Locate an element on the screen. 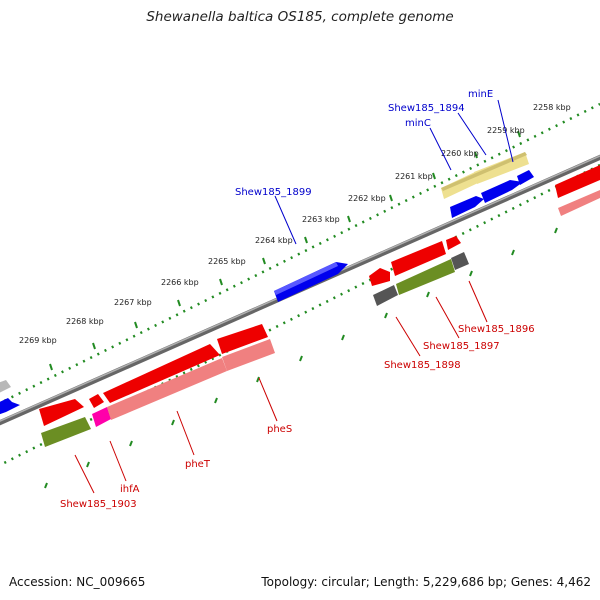 Image resolution: width=600 pixels, height=600 pixels. gene-label-ihfA: ihfA is located at coordinates (130, 489).